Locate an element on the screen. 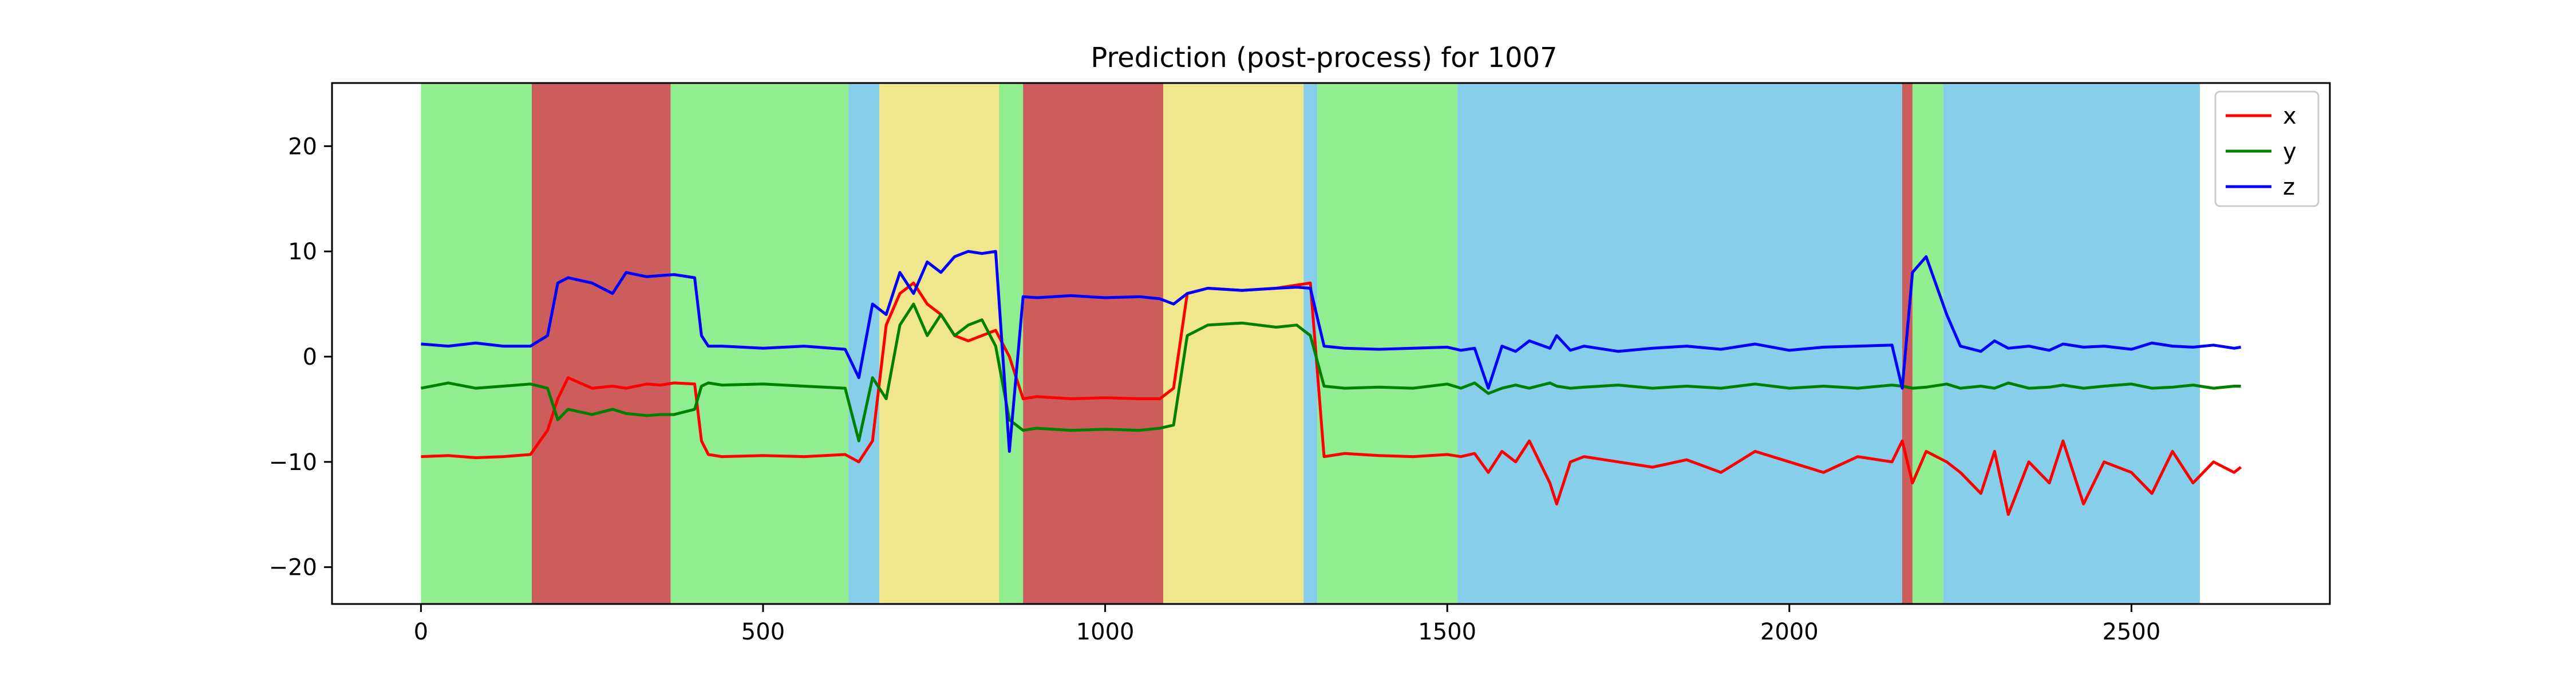  legend-label-x: x is located at coordinates (2290, 116).